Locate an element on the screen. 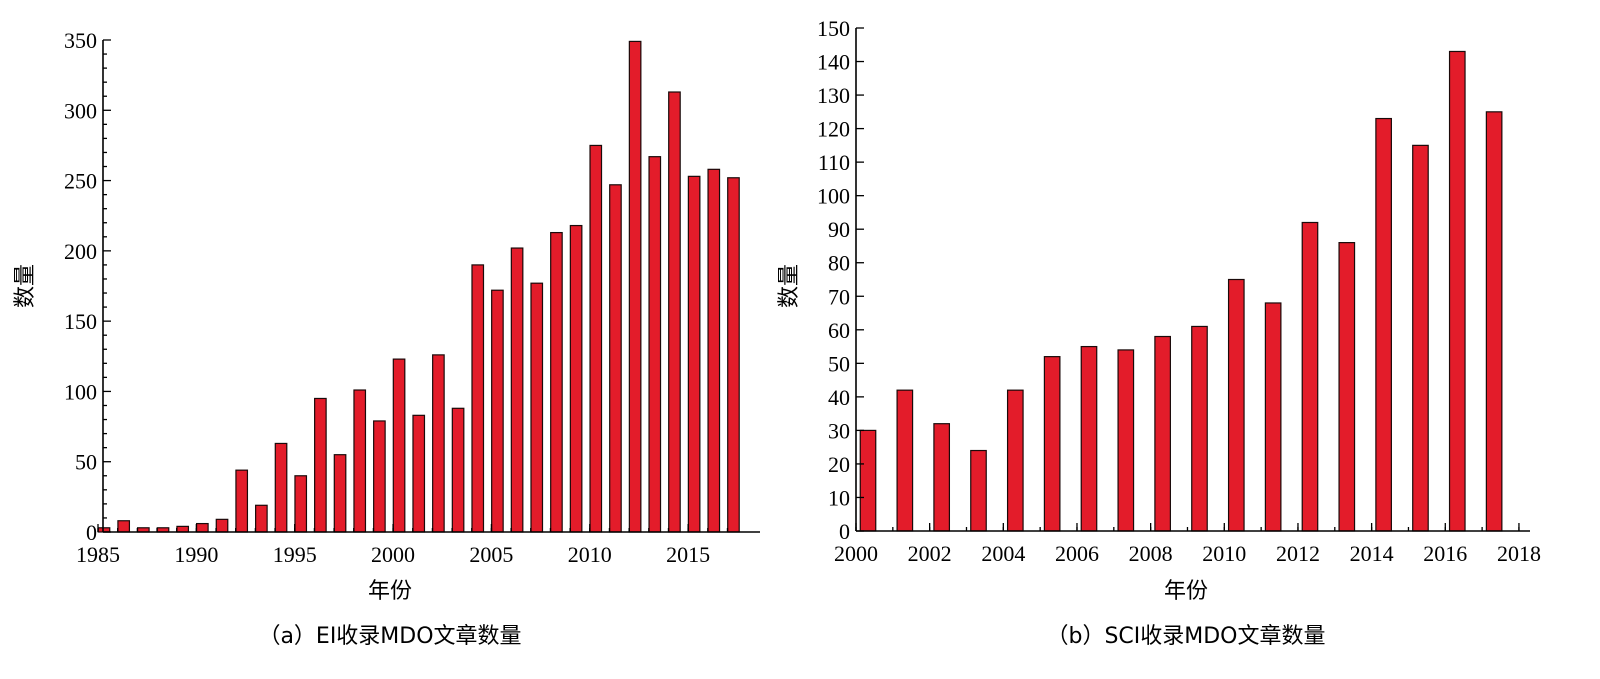 This screenshot has width=1600, height=679. bar-1989 is located at coordinates (183, 529).